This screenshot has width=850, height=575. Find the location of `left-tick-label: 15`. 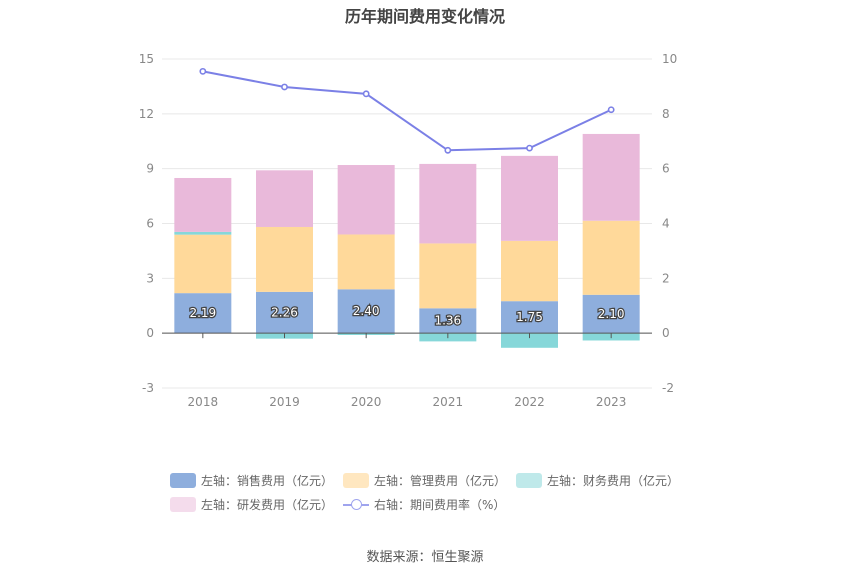

left-tick-label: 15 is located at coordinates (146, 59).